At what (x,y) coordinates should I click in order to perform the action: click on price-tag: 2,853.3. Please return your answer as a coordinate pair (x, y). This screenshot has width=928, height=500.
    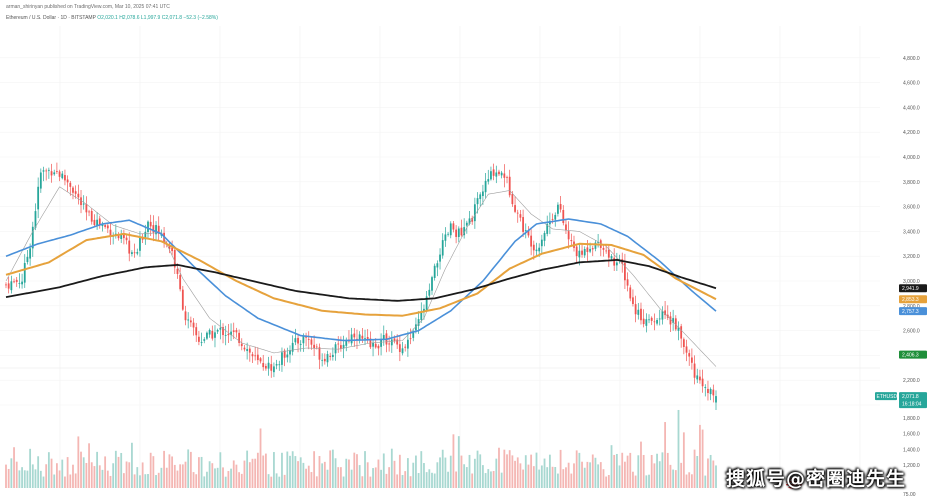
    Looking at the image, I should click on (913, 299).